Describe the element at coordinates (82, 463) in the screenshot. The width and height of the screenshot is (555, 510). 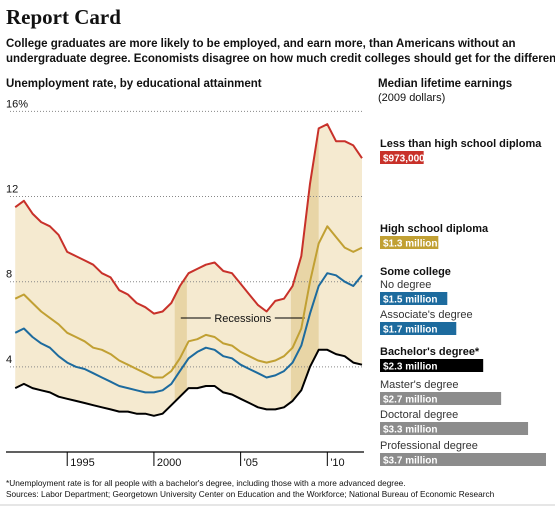
I see `x-tick-label: 1995` at that location.